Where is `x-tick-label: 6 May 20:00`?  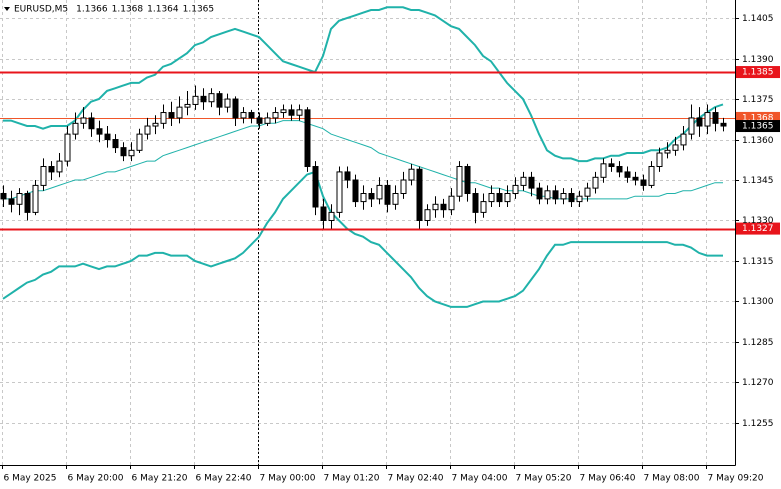 x-tick-label: 6 May 20:00 is located at coordinates (96, 479).